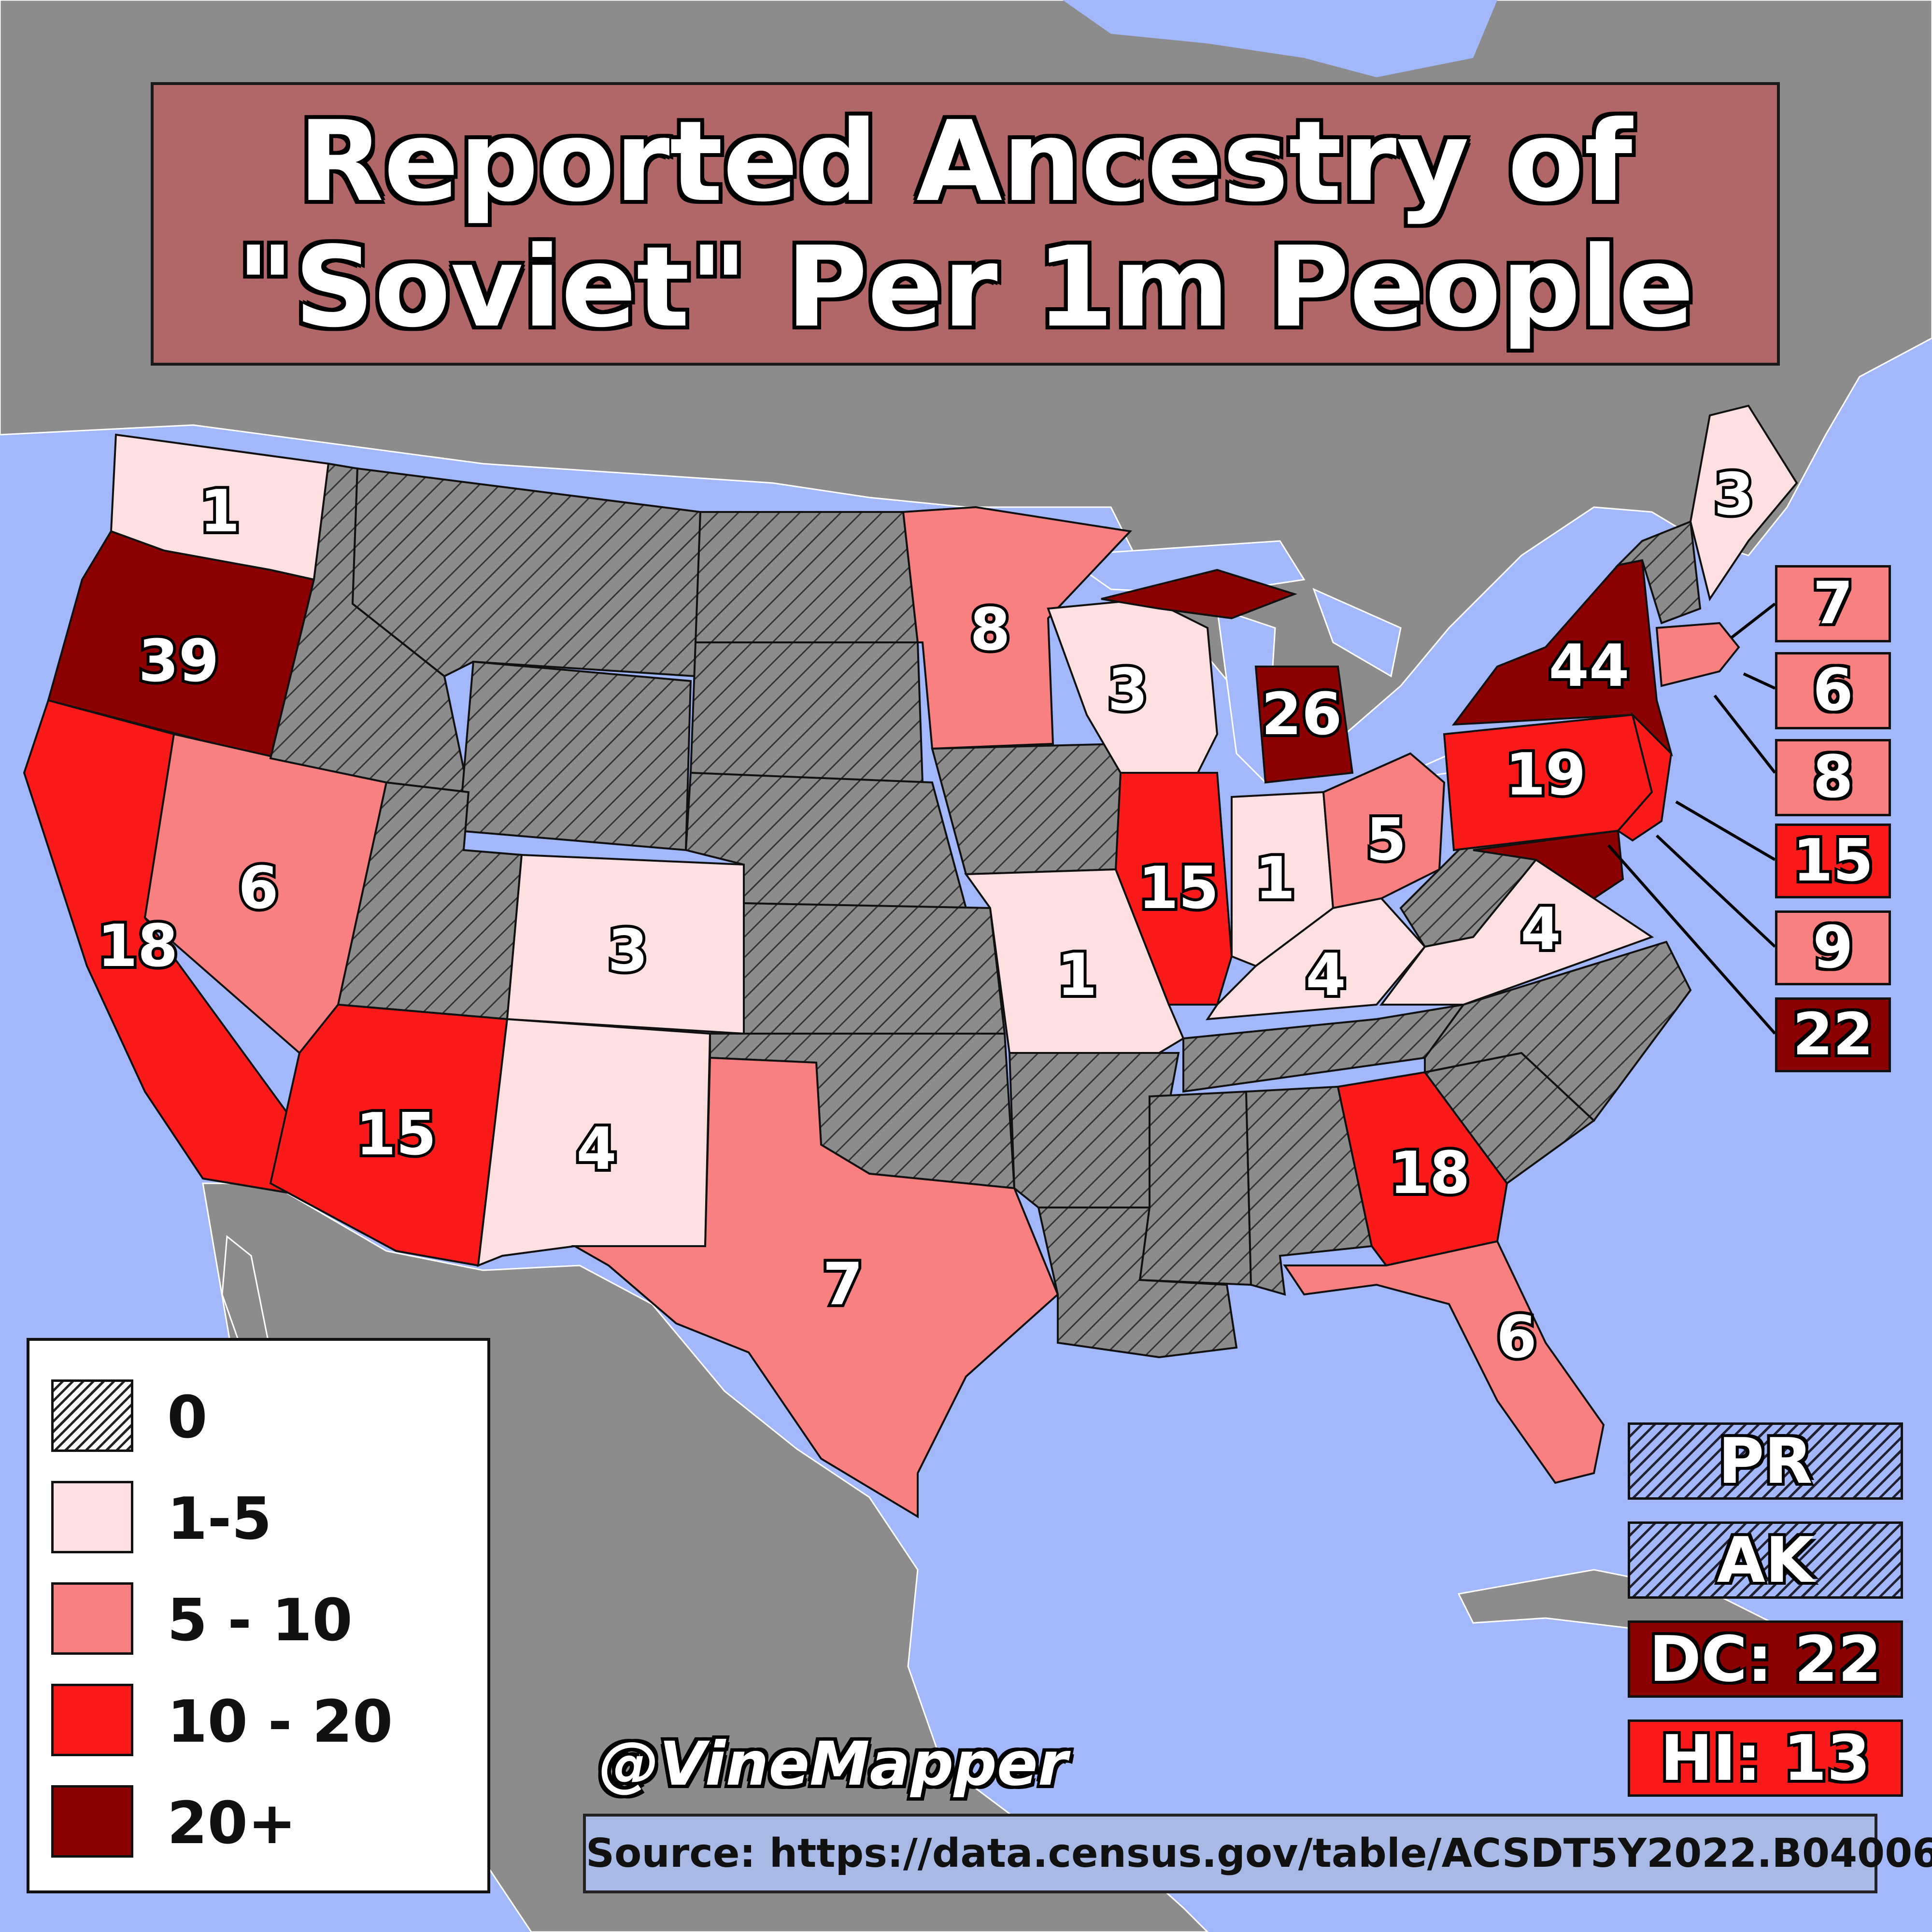  What do you see at coordinates (1275, 878) in the screenshot?
I see `label-in: 1` at bounding box center [1275, 878].